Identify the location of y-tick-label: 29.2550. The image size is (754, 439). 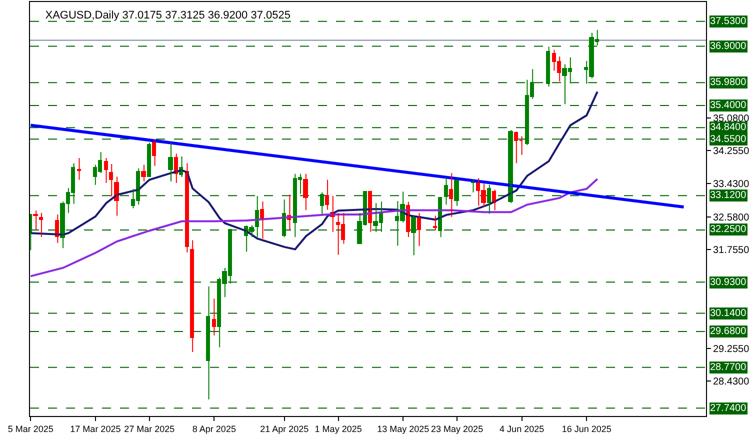
(731, 349).